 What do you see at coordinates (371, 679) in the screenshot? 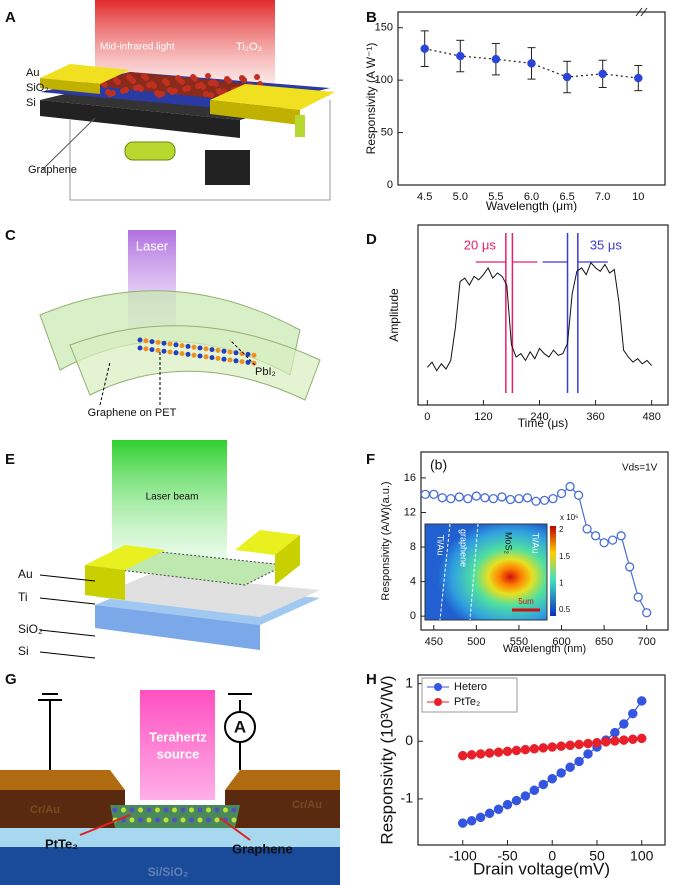
I see `panel-label: H` at bounding box center [371, 679].